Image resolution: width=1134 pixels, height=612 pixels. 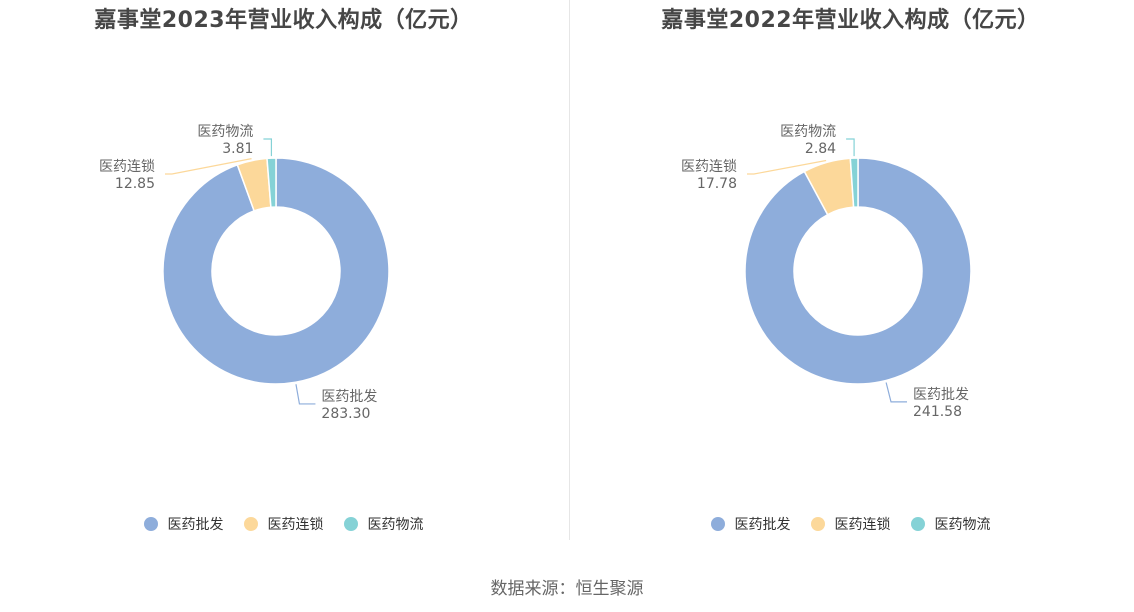 What do you see at coordinates (135, 184) in the screenshot?
I see `slice-value-chain: 12.85` at bounding box center [135, 184].